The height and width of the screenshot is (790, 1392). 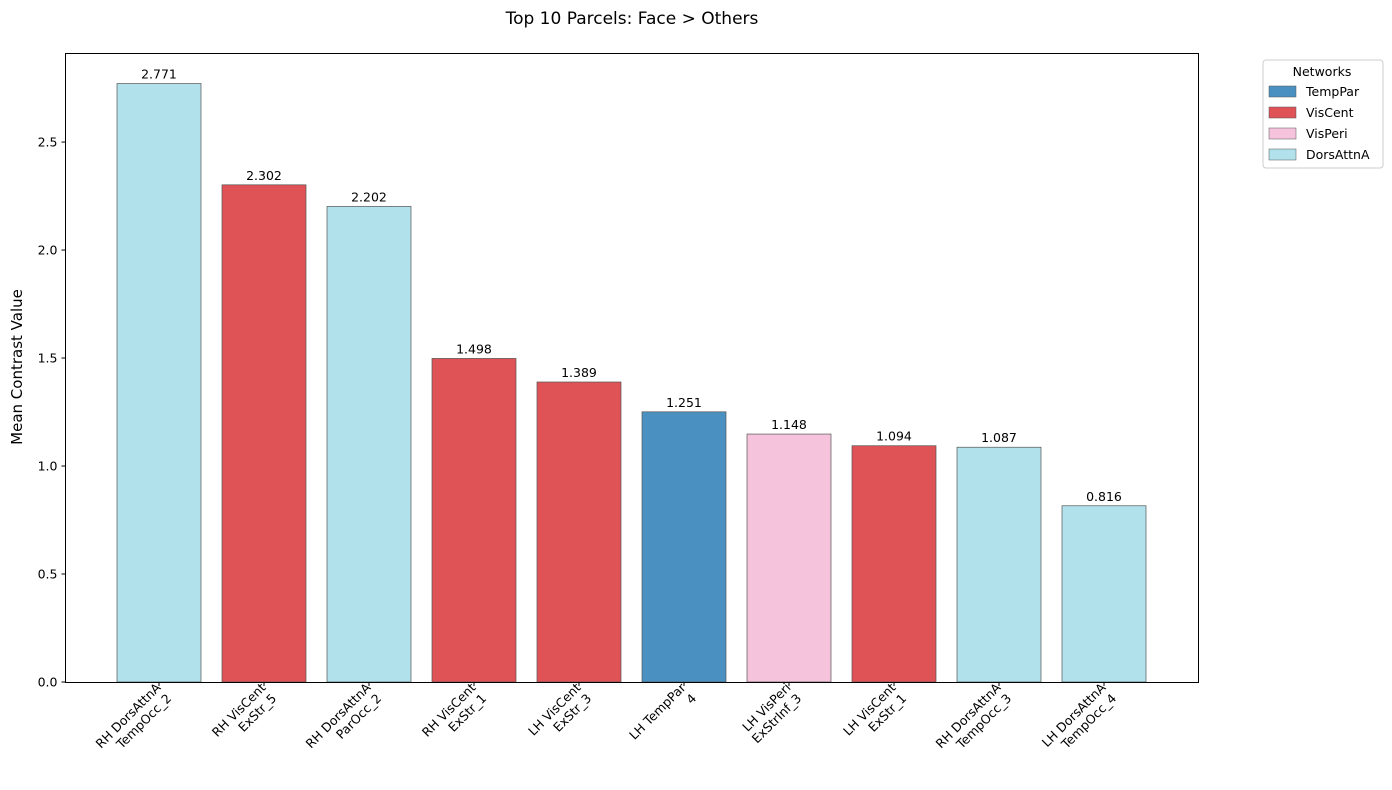 I want to click on legend-label-dorsattna: DorsAttnA, so click(x=1338, y=154).